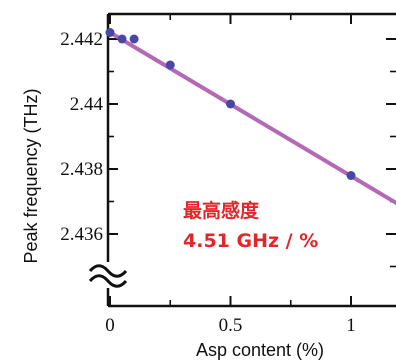  I want to click on x-axis-ticks: 0 0.5 1, so click(230, 316).